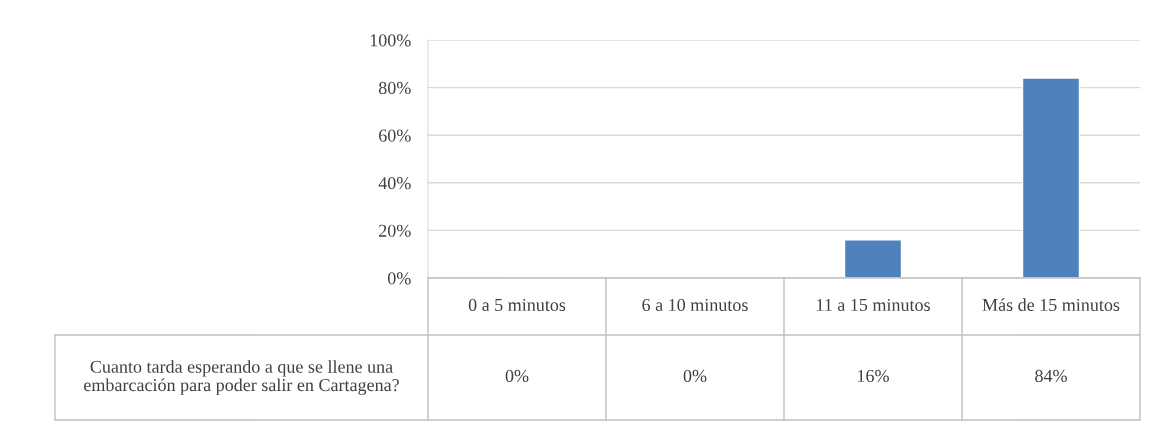  Describe the element at coordinates (1051, 305) in the screenshot. I see `x-tick-label: Más de 15 minutos` at that location.